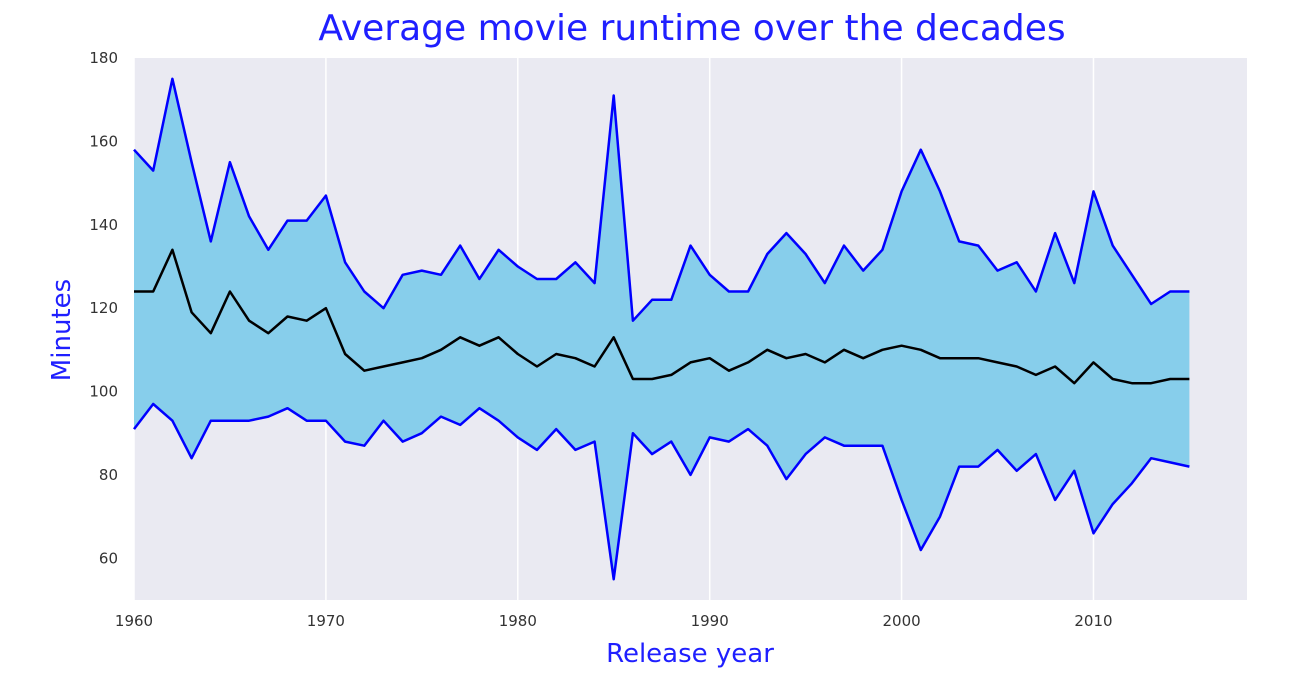  Describe the element at coordinates (690, 654) in the screenshot. I see `x-axis-label: Release year` at that location.